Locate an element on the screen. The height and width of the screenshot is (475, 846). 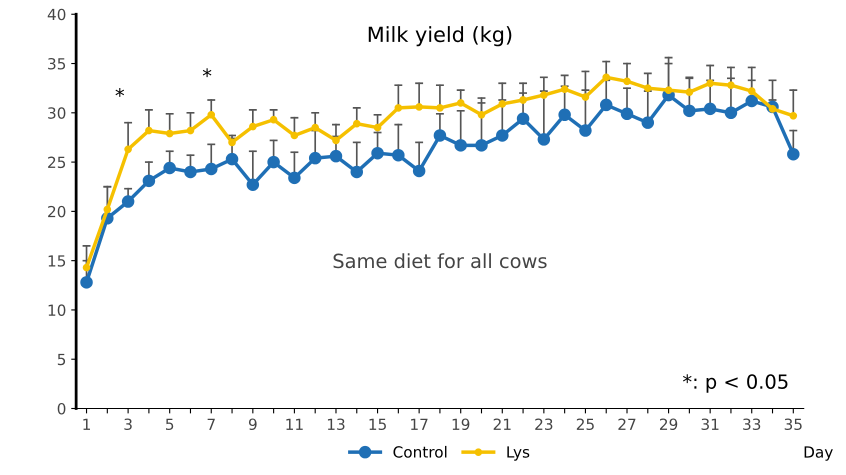
y-tick-label: 35 is located at coordinates (57, 64).